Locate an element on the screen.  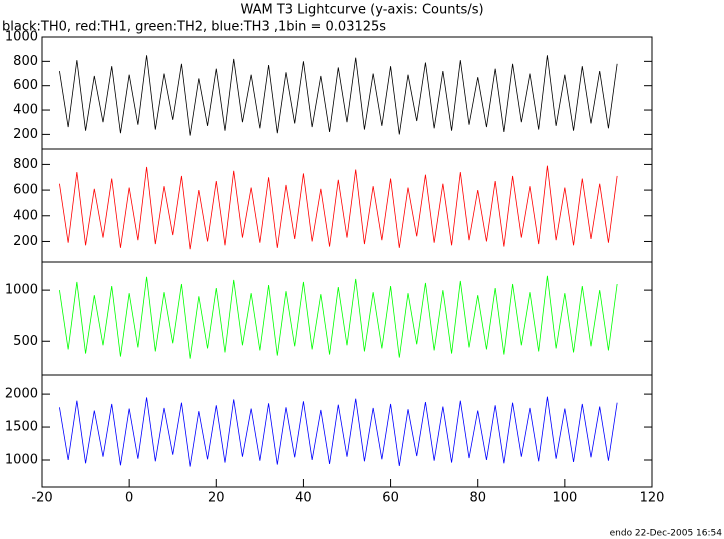
x-tick-label: -20 is located at coordinates (41, 498).